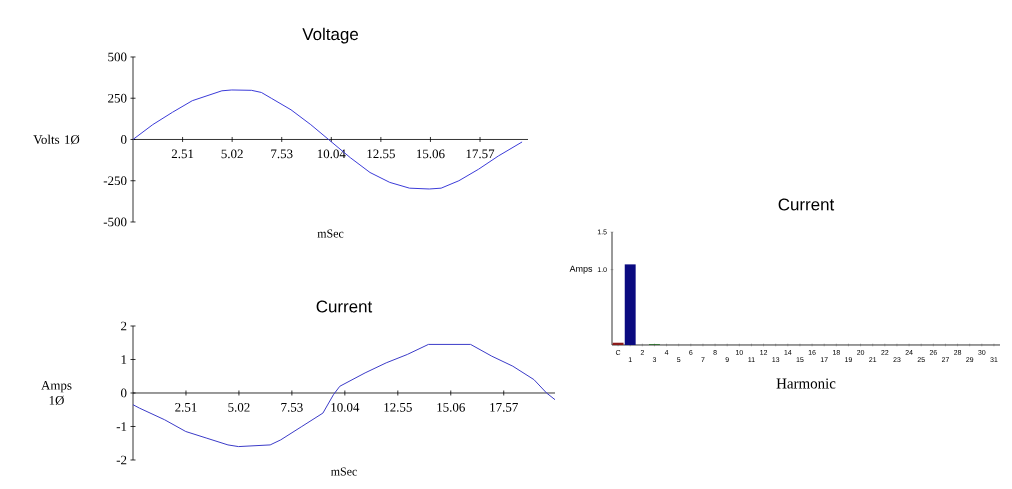 Image resolution: width=1012 pixels, height=489 pixels. Describe the element at coordinates (117, 98) in the screenshot. I see `y-tick-label: 250` at that location.